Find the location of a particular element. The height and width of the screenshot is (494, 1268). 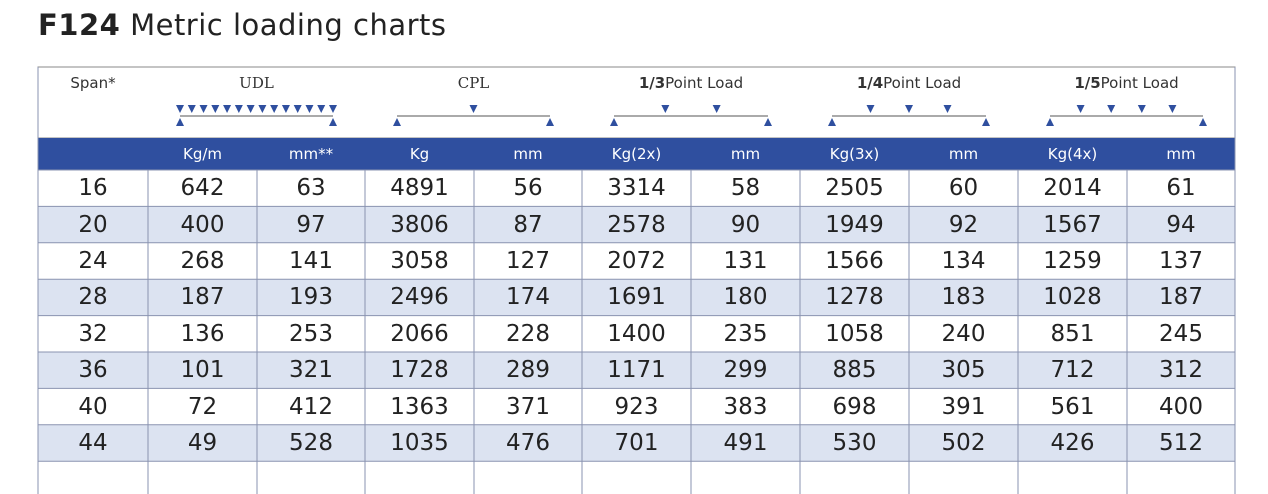

group-header: 1/4 Point Load is located at coordinates (909, 83).